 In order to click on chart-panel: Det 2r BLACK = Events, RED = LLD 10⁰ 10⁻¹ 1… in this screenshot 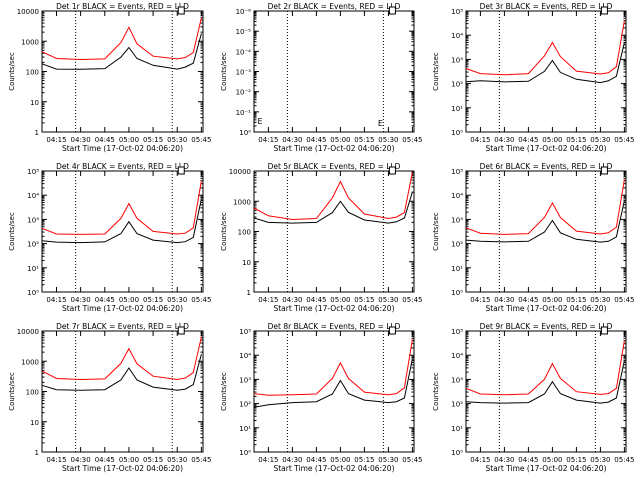, I will do `click(321, 77)`.